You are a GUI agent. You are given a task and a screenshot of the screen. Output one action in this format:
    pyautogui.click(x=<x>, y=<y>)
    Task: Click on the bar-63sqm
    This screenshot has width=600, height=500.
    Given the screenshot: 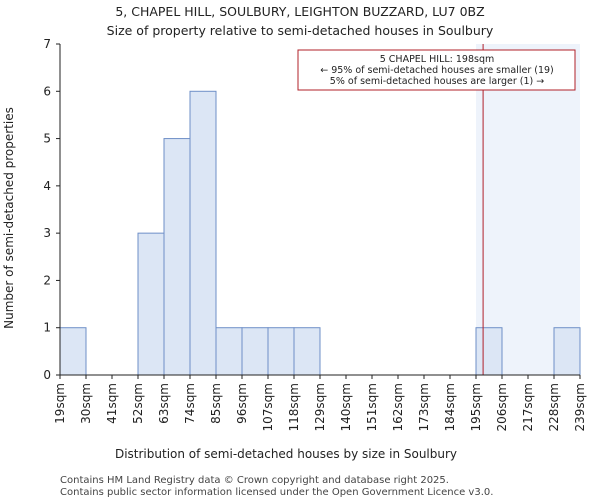 What is the action you would take?
    pyautogui.click(x=177, y=257)
    